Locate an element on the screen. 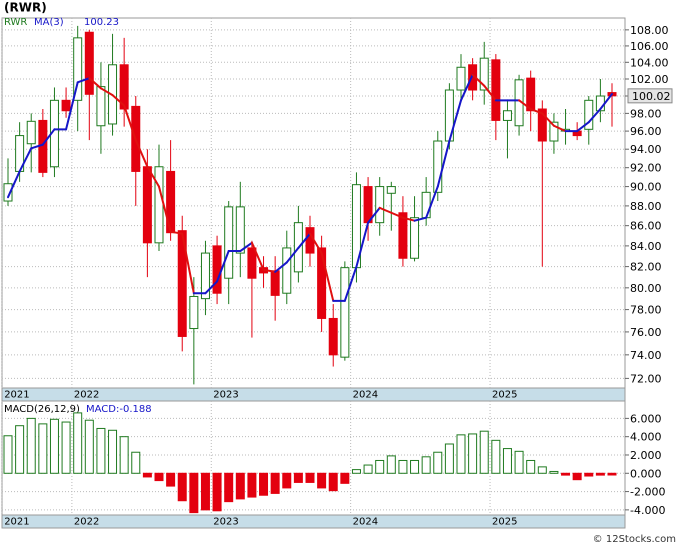 This screenshot has width=680, height=546. y-tick-label: 86.00 is located at coordinates (646, 226).